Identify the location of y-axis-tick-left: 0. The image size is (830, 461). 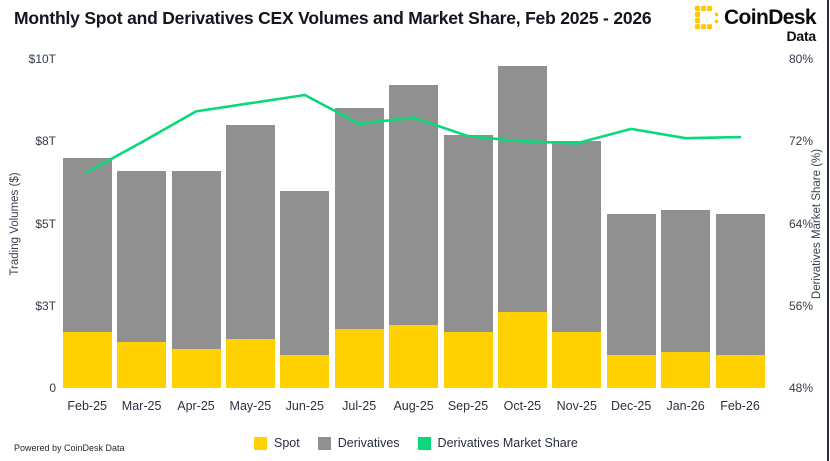
(52, 388).